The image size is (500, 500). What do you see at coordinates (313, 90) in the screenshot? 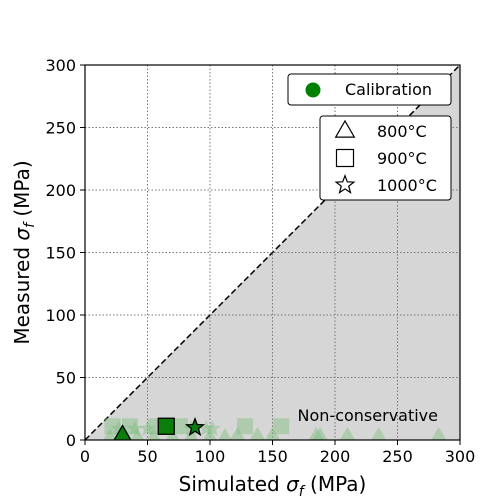
I see `legend-calibration-marker` at bounding box center [313, 90].